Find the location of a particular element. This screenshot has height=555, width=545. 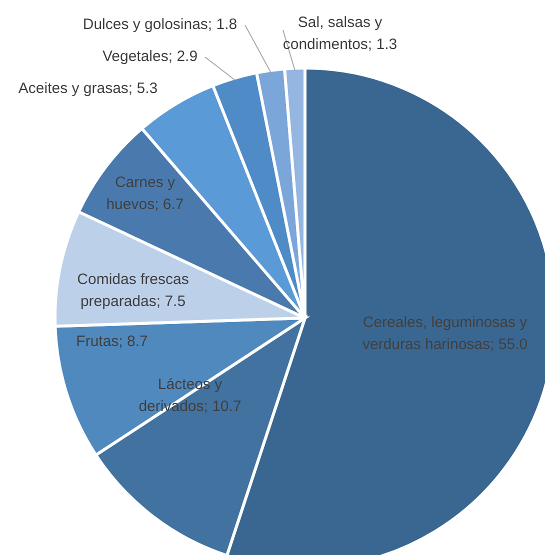

slice-label: Cereales, leguminosas y verduras harinosas; 55.0 is located at coordinates (445, 333).